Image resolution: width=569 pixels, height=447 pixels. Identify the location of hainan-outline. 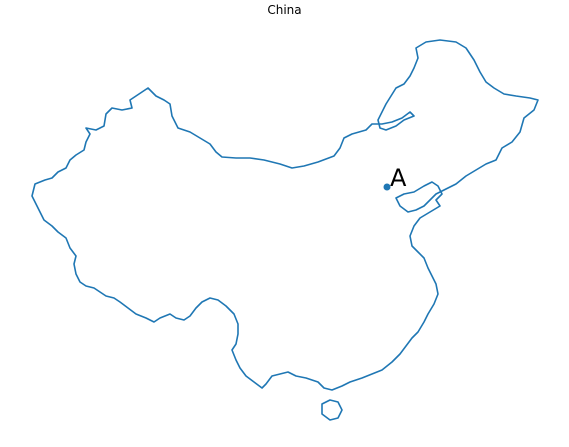
(332, 410).